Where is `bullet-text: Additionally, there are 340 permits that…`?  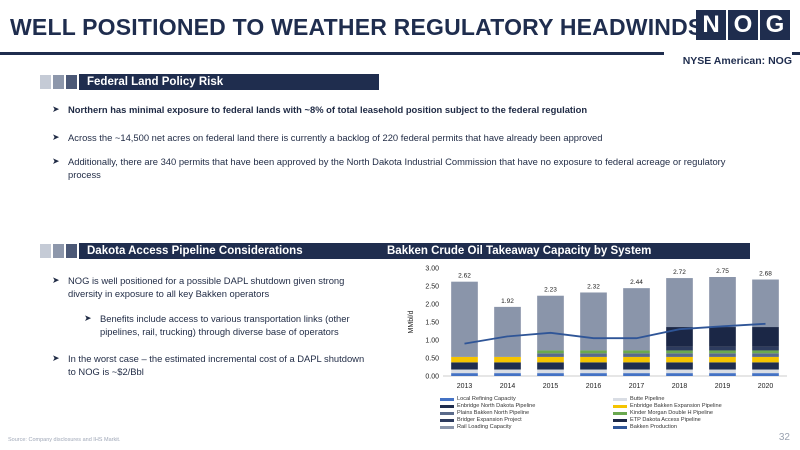 bullet-text: Additionally, there are 340 permits that… is located at coordinates (397, 168).